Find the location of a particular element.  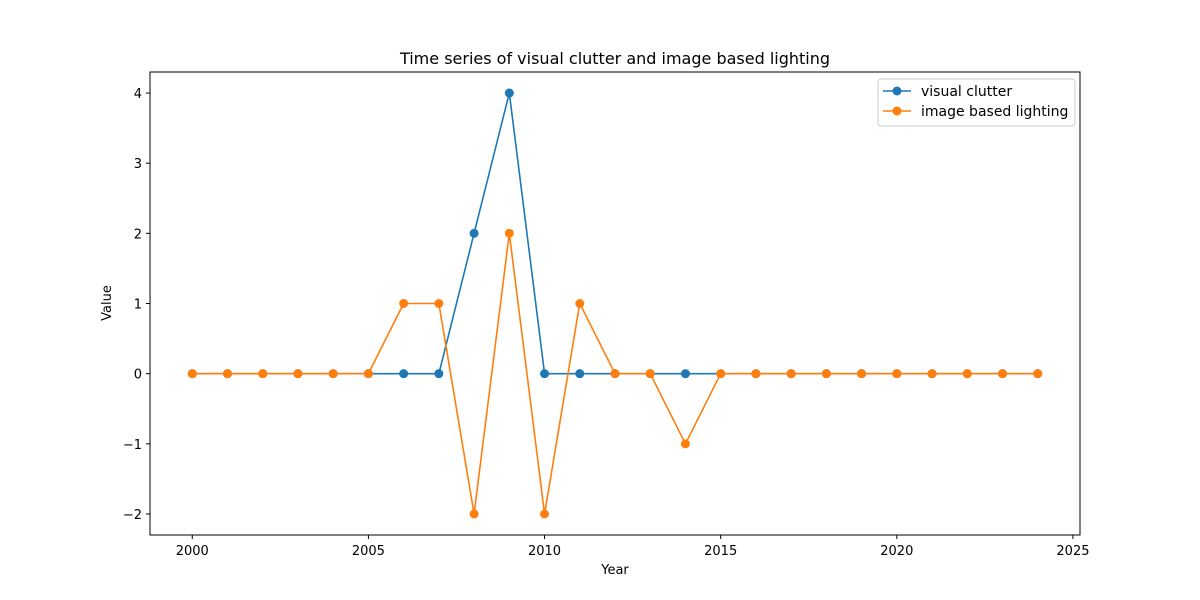

y-axis-label: Value is located at coordinates (107, 303).